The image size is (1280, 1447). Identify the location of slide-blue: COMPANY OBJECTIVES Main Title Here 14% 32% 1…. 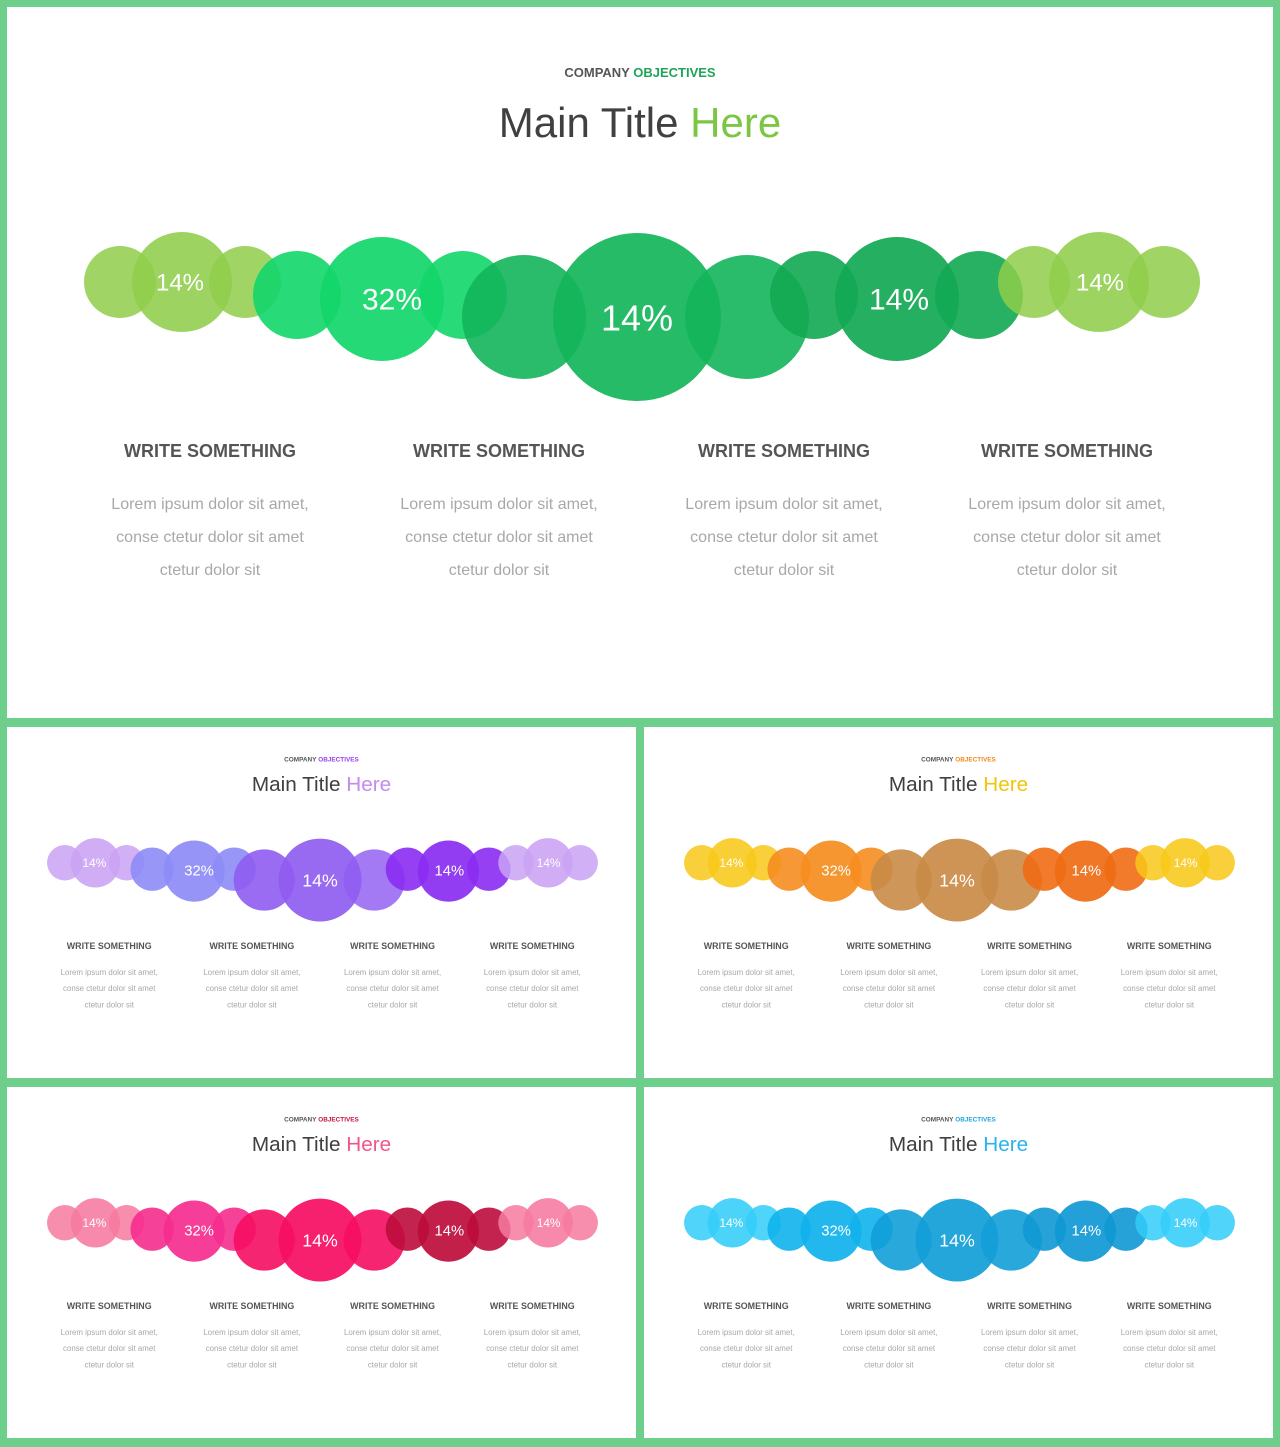
(958, 1262).